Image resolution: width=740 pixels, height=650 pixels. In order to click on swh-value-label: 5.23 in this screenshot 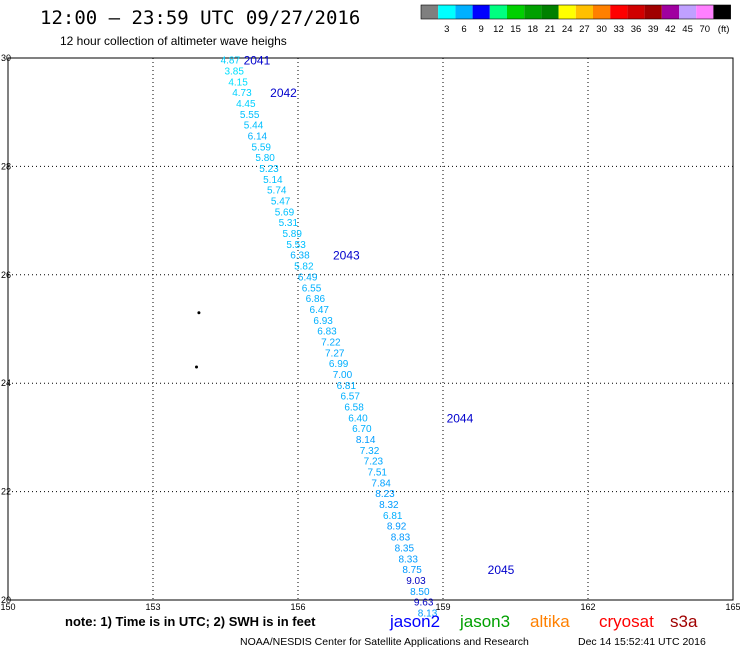, I will do `click(269, 169)`.